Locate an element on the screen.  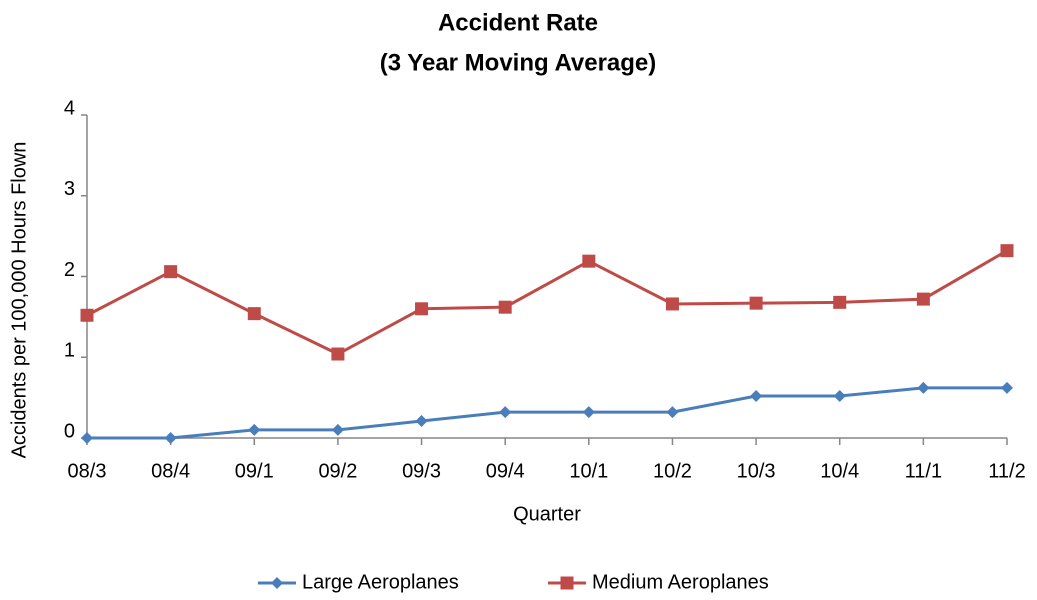
legend-label: Medium Aeroplanes is located at coordinates (680, 582).